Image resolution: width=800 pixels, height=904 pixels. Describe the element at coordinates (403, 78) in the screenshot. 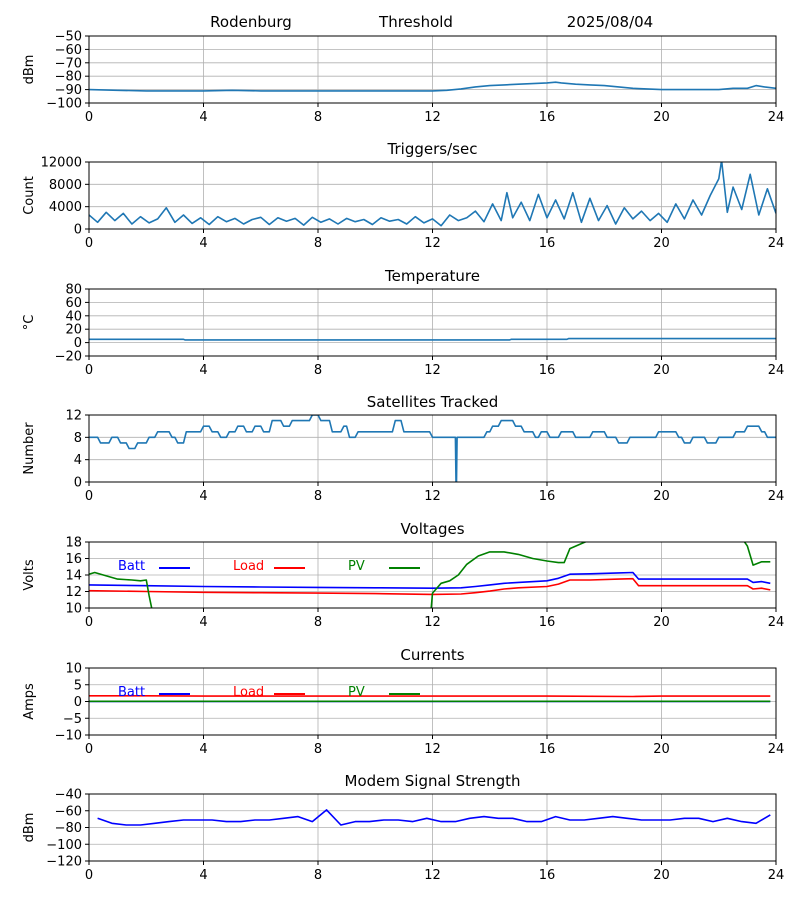

I see `chart-noise: 0 4 8 12 16 20 24 −50−60−70−80−90−100 dBm` at that location.